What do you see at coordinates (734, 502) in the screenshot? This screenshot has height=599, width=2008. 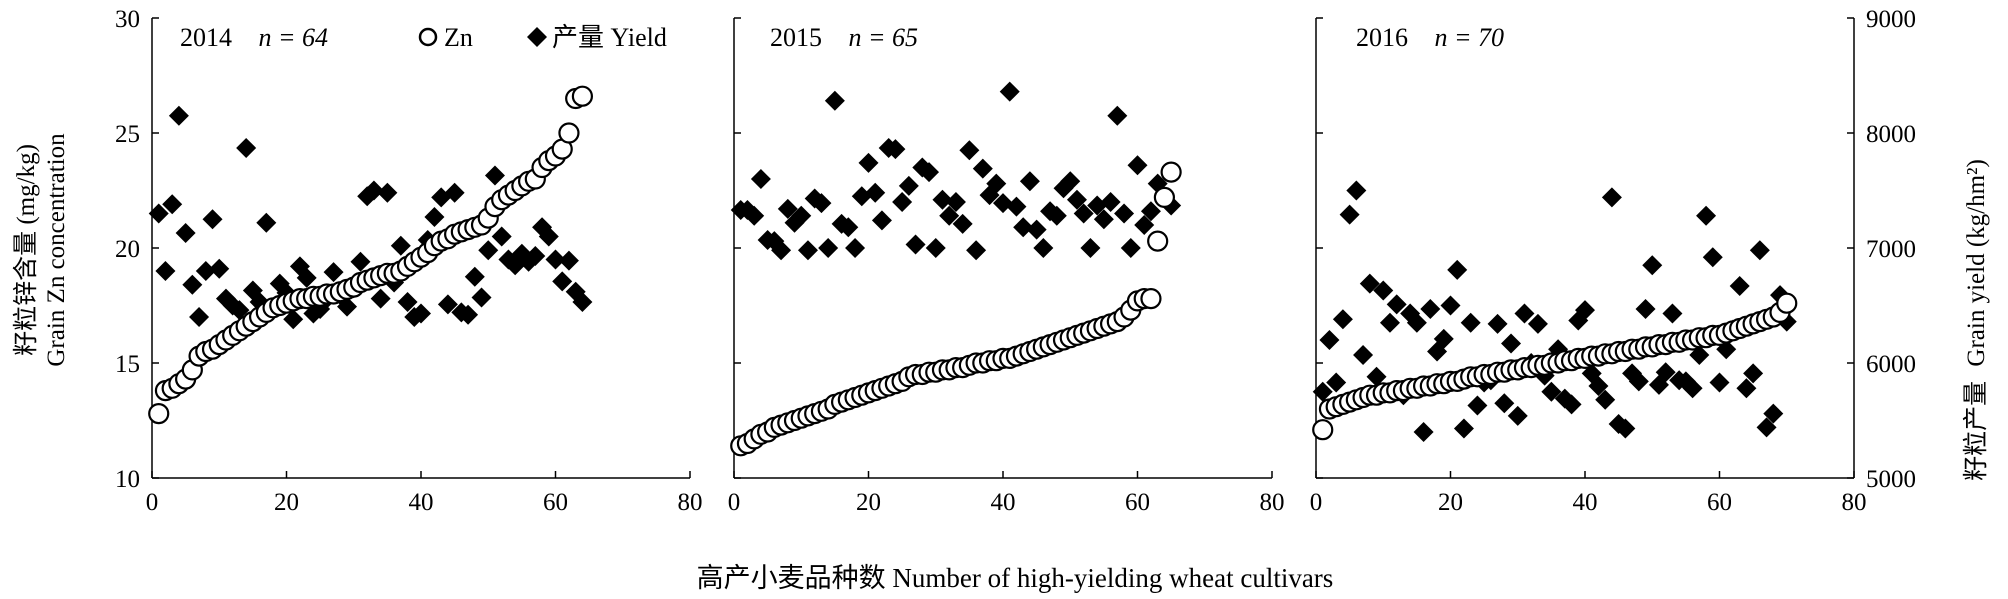 I see `x-tick-label: 0` at bounding box center [734, 502].